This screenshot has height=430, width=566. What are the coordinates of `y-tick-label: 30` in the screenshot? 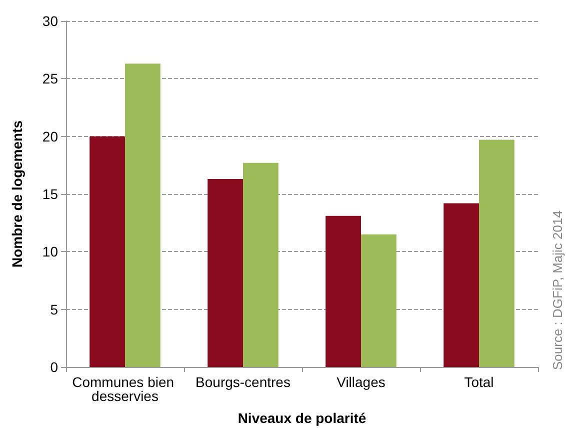 It's located at (50, 21).